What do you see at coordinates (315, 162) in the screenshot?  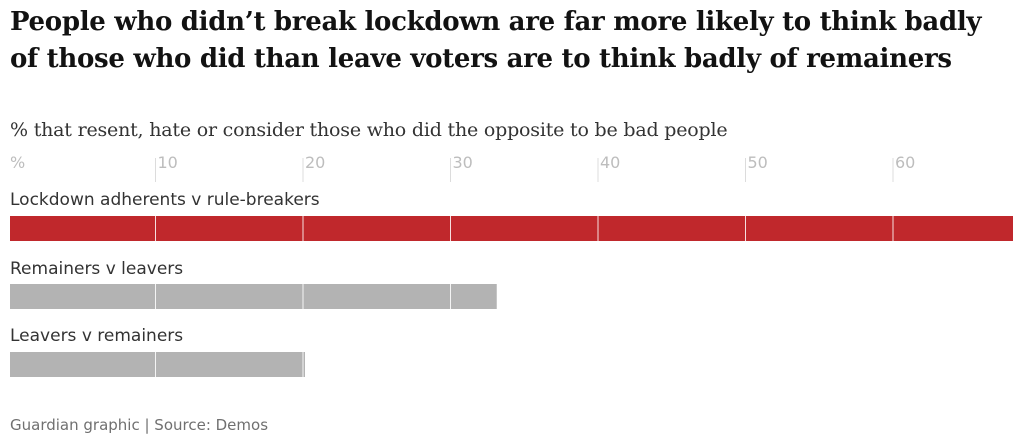 I see `x-tick-label: 20` at bounding box center [315, 162].